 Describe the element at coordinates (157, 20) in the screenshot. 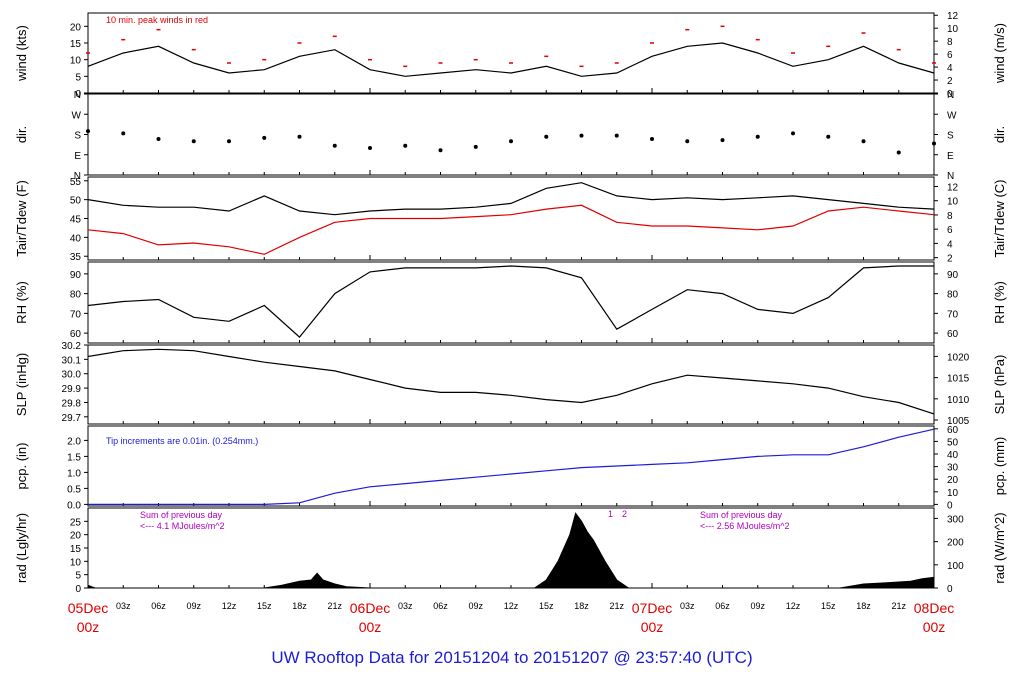

I see `wind-annotation: 10 min. peak winds in red` at that location.